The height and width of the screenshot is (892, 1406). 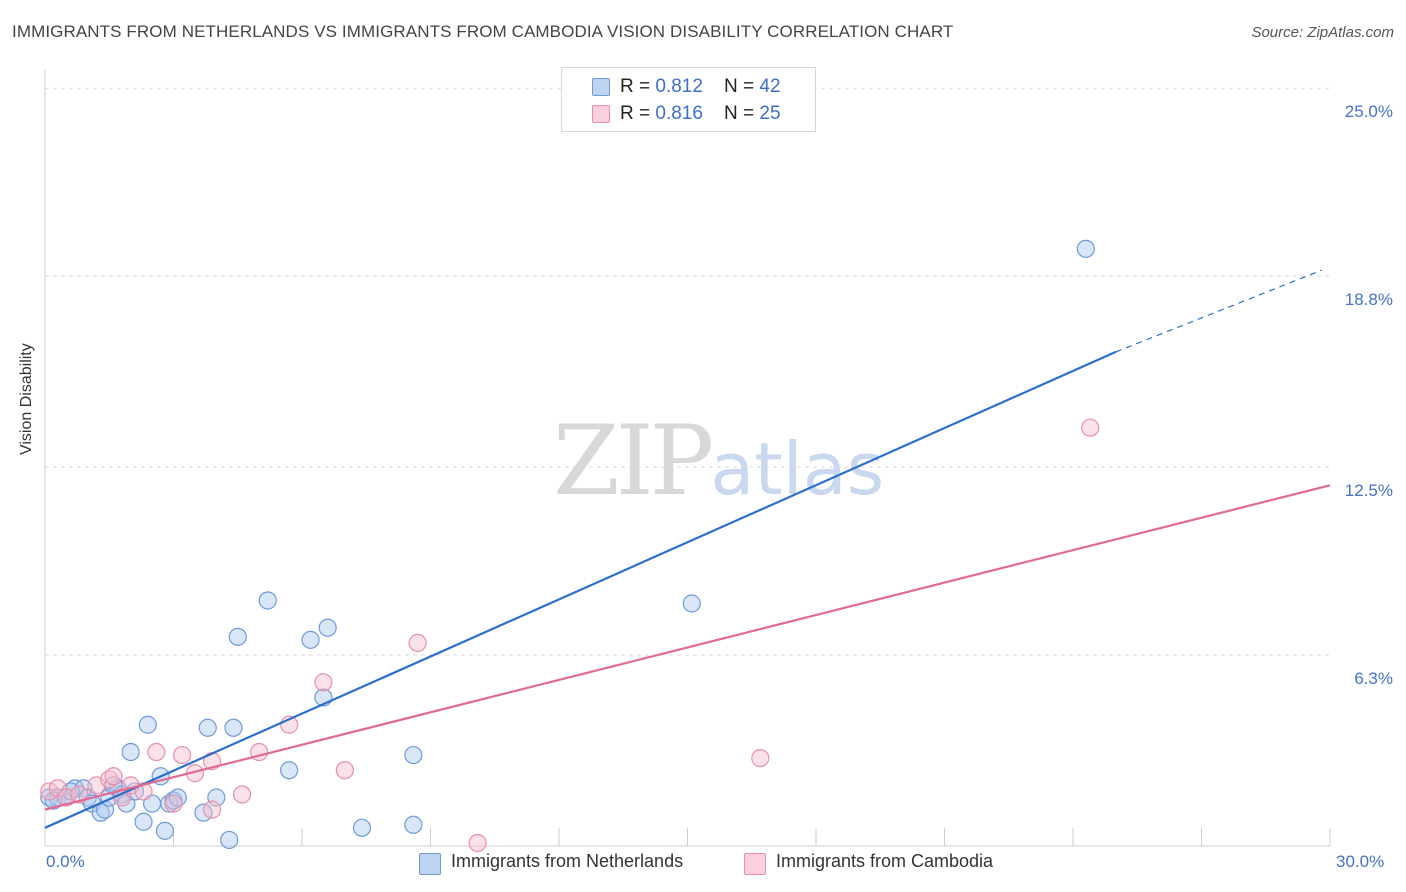 I want to click on legend-r-value: 0.816, so click(x=679, y=113).